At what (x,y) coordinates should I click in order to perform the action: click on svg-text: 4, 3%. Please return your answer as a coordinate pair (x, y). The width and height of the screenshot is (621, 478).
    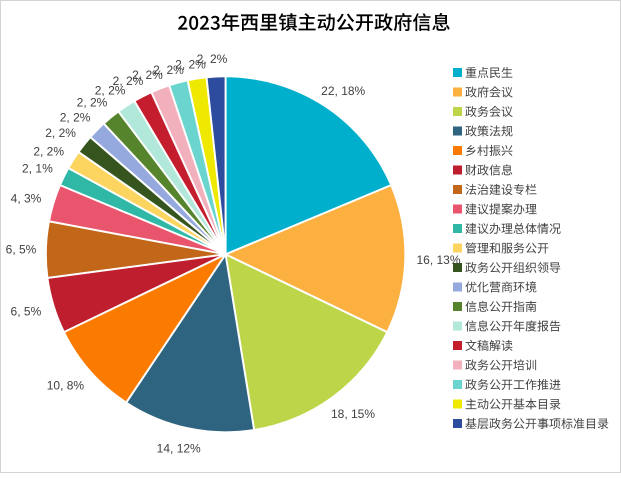
    Looking at the image, I should click on (26, 198).